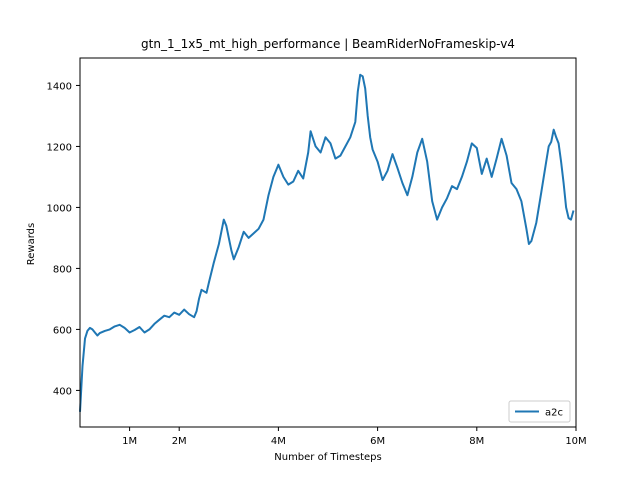 This screenshot has height=484, width=640. Describe the element at coordinates (129, 441) in the screenshot. I see `x-tick-label: 1M` at that location.